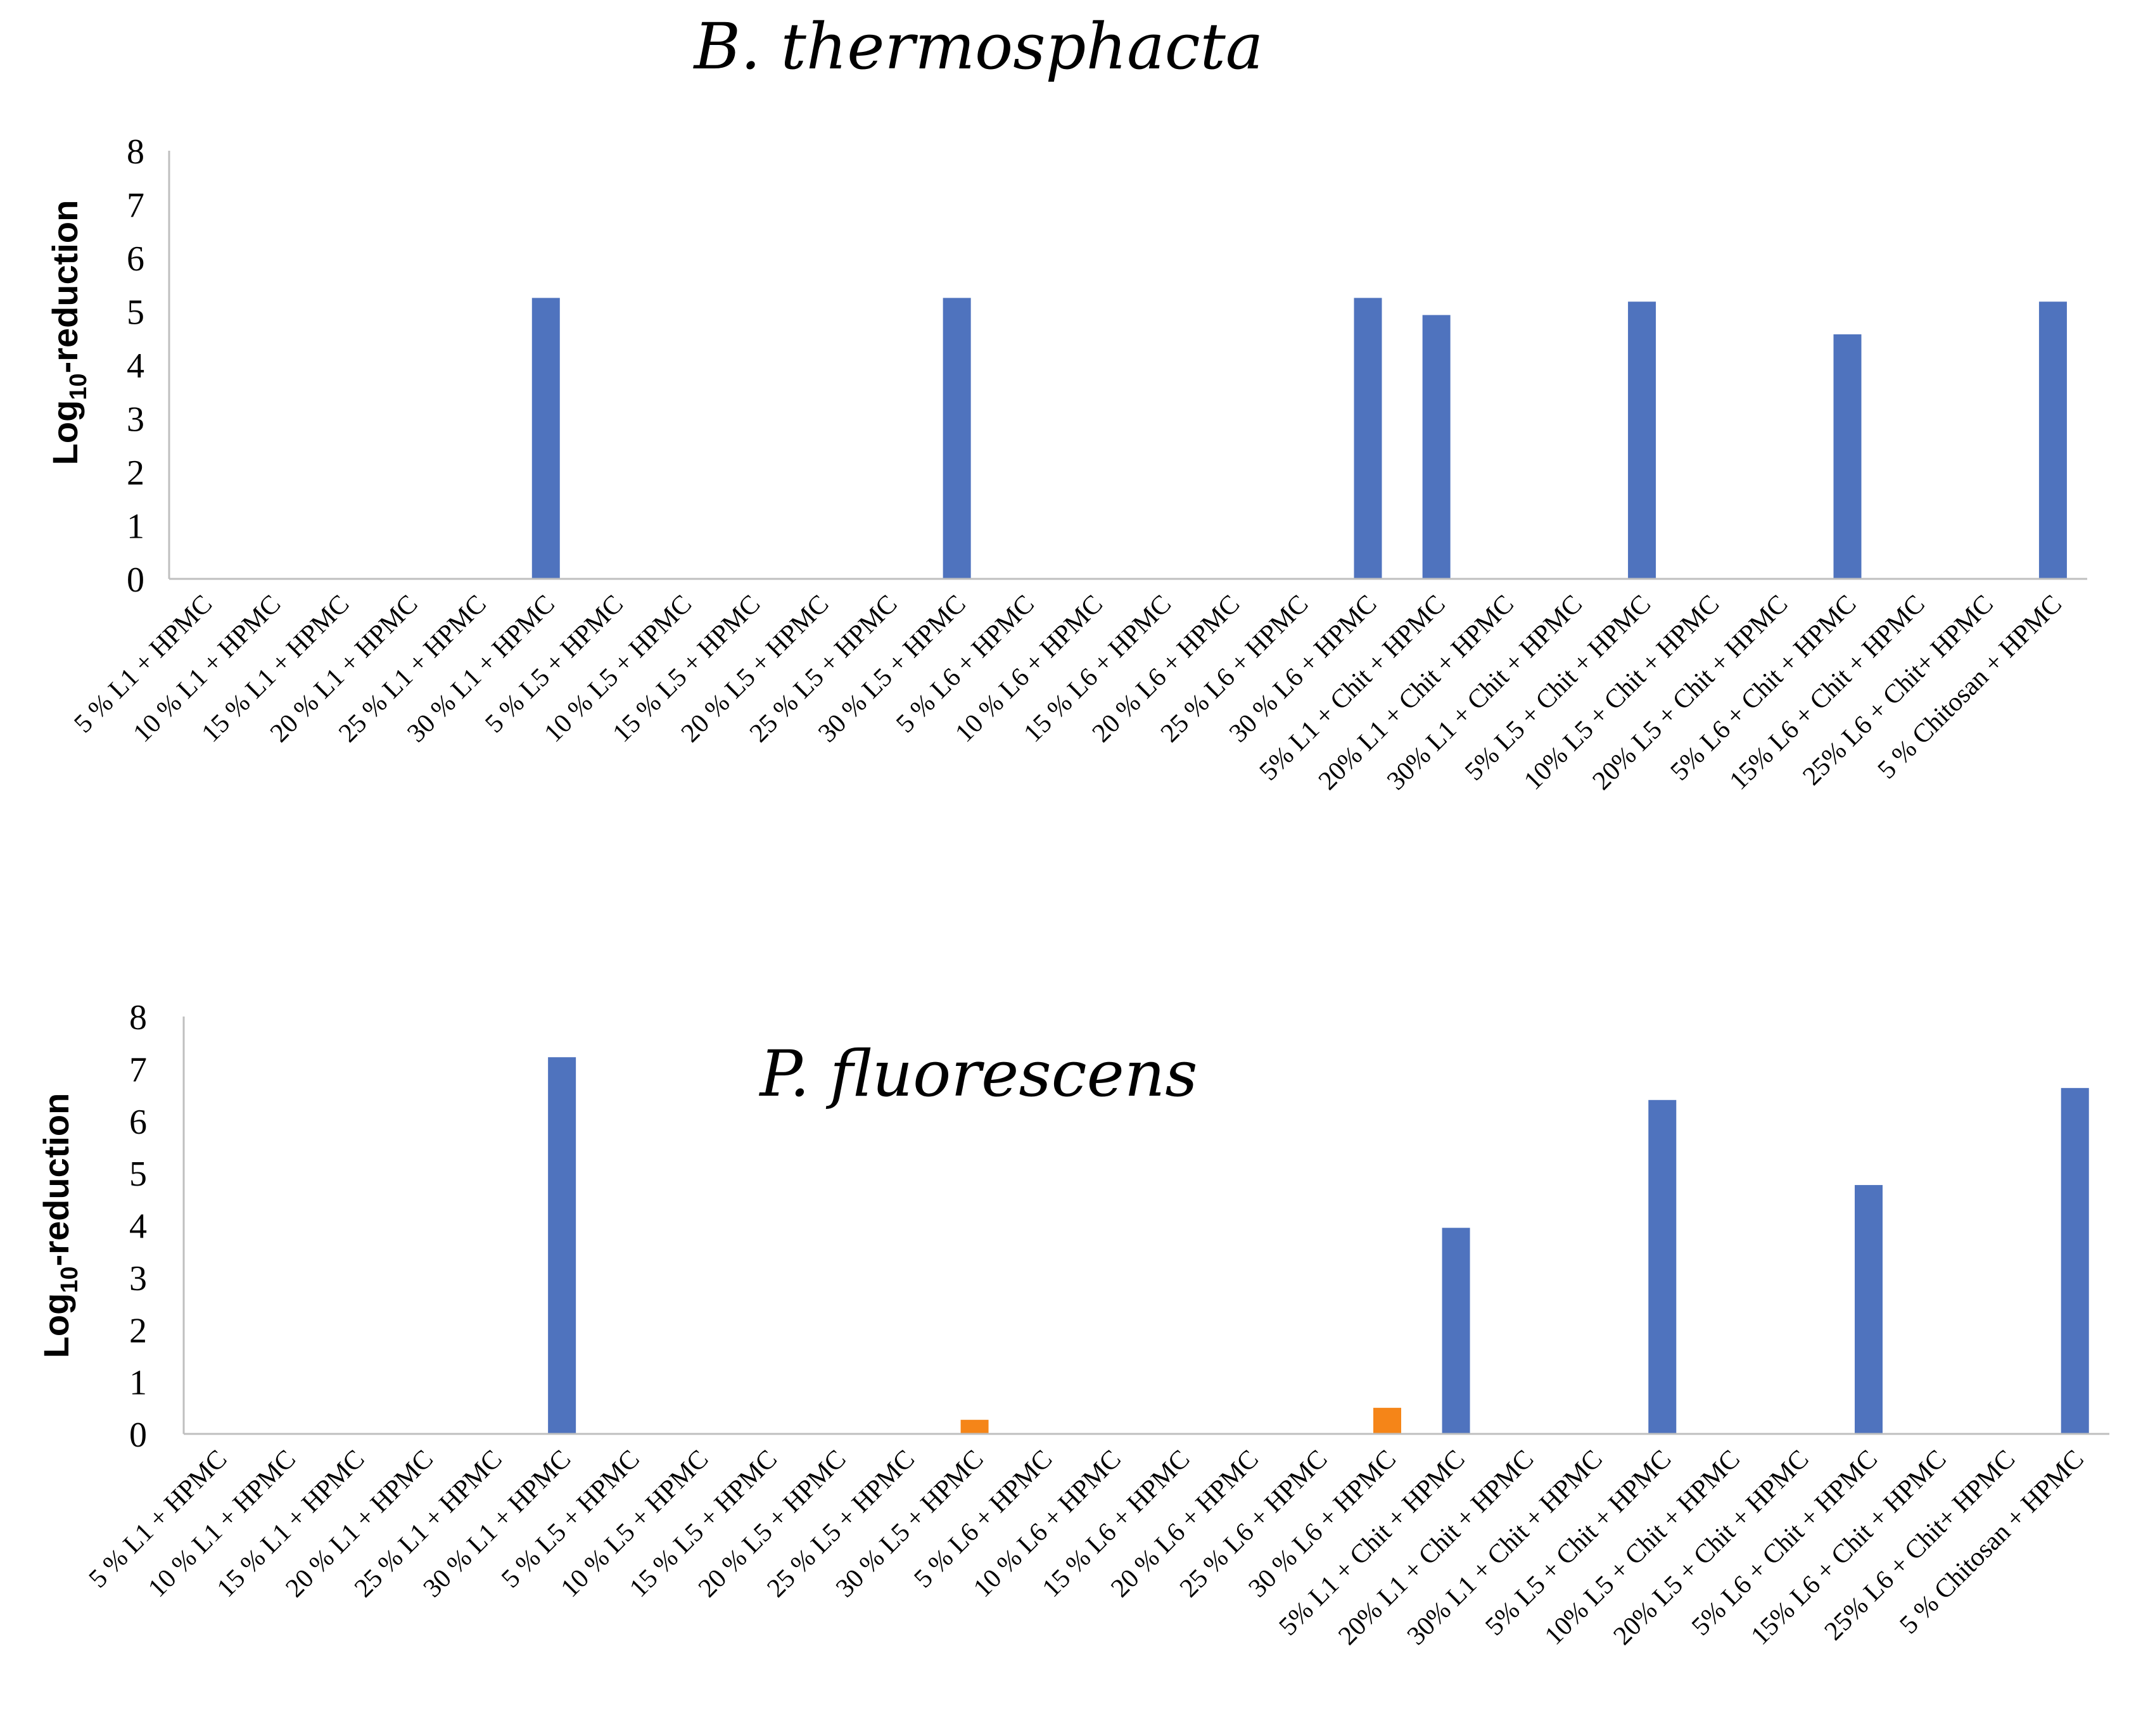 The width and height of the screenshot is (2129, 1736). Describe the element at coordinates (978, 47) in the screenshot. I see `chart-title: B. thermosphacta` at that location.